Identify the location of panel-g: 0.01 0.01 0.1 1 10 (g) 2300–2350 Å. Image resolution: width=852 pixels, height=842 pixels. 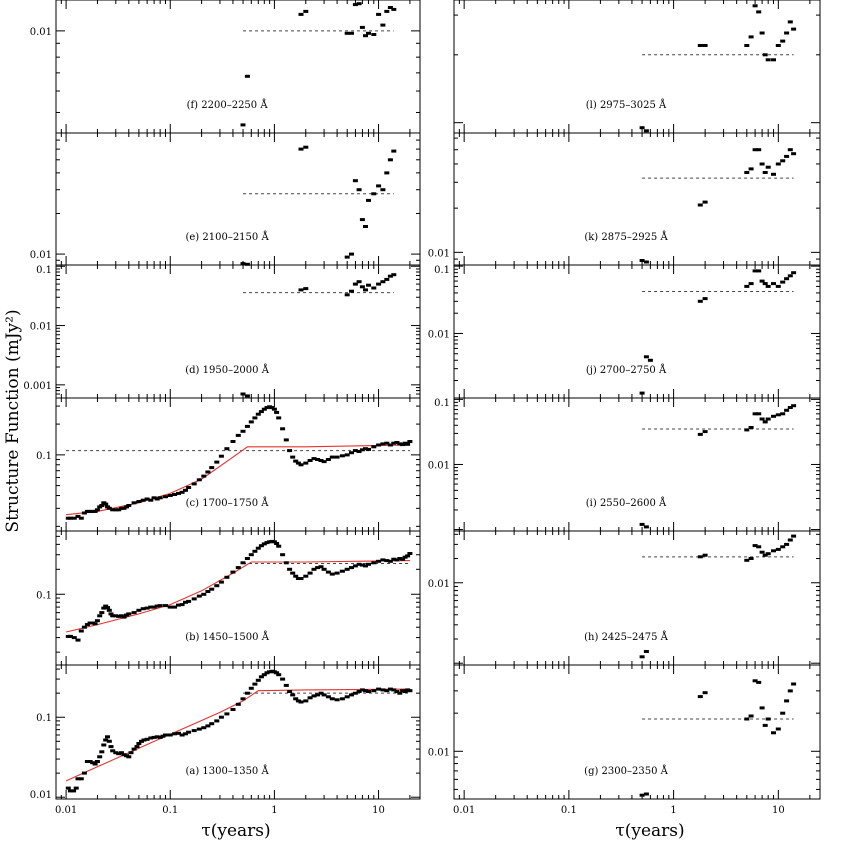
(624, 740).